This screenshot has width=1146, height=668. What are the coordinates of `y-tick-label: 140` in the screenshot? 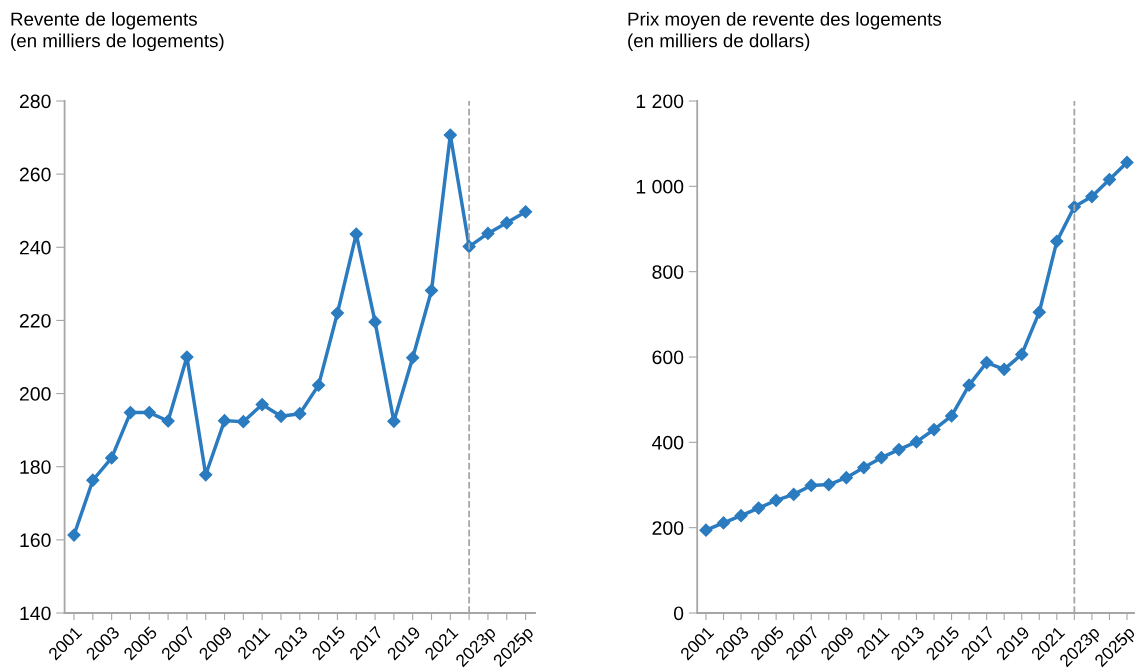 It's located at (35, 613).